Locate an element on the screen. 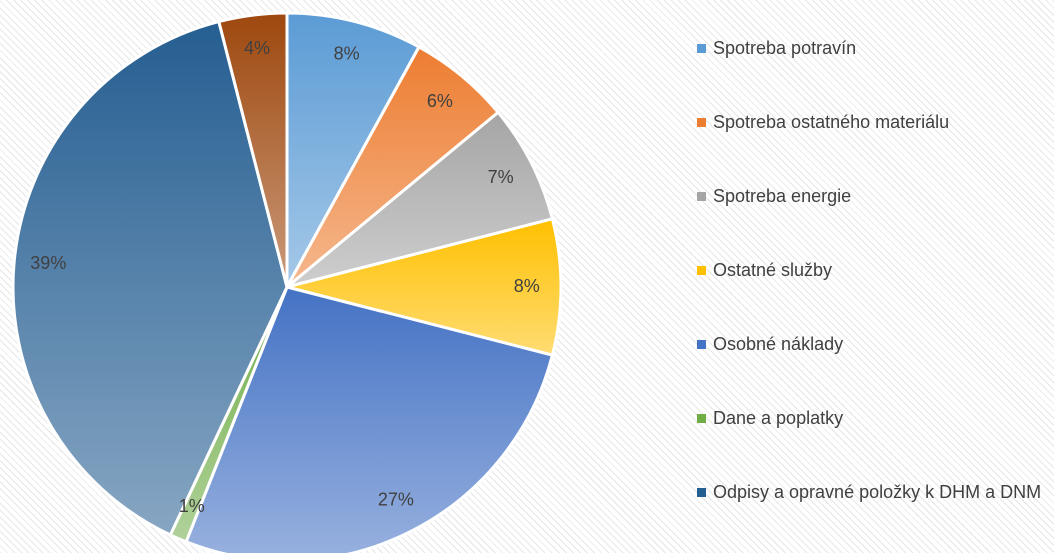 The width and height of the screenshot is (1054, 553). legend-item: Spotreba ostatného materiálu is located at coordinates (869, 122).